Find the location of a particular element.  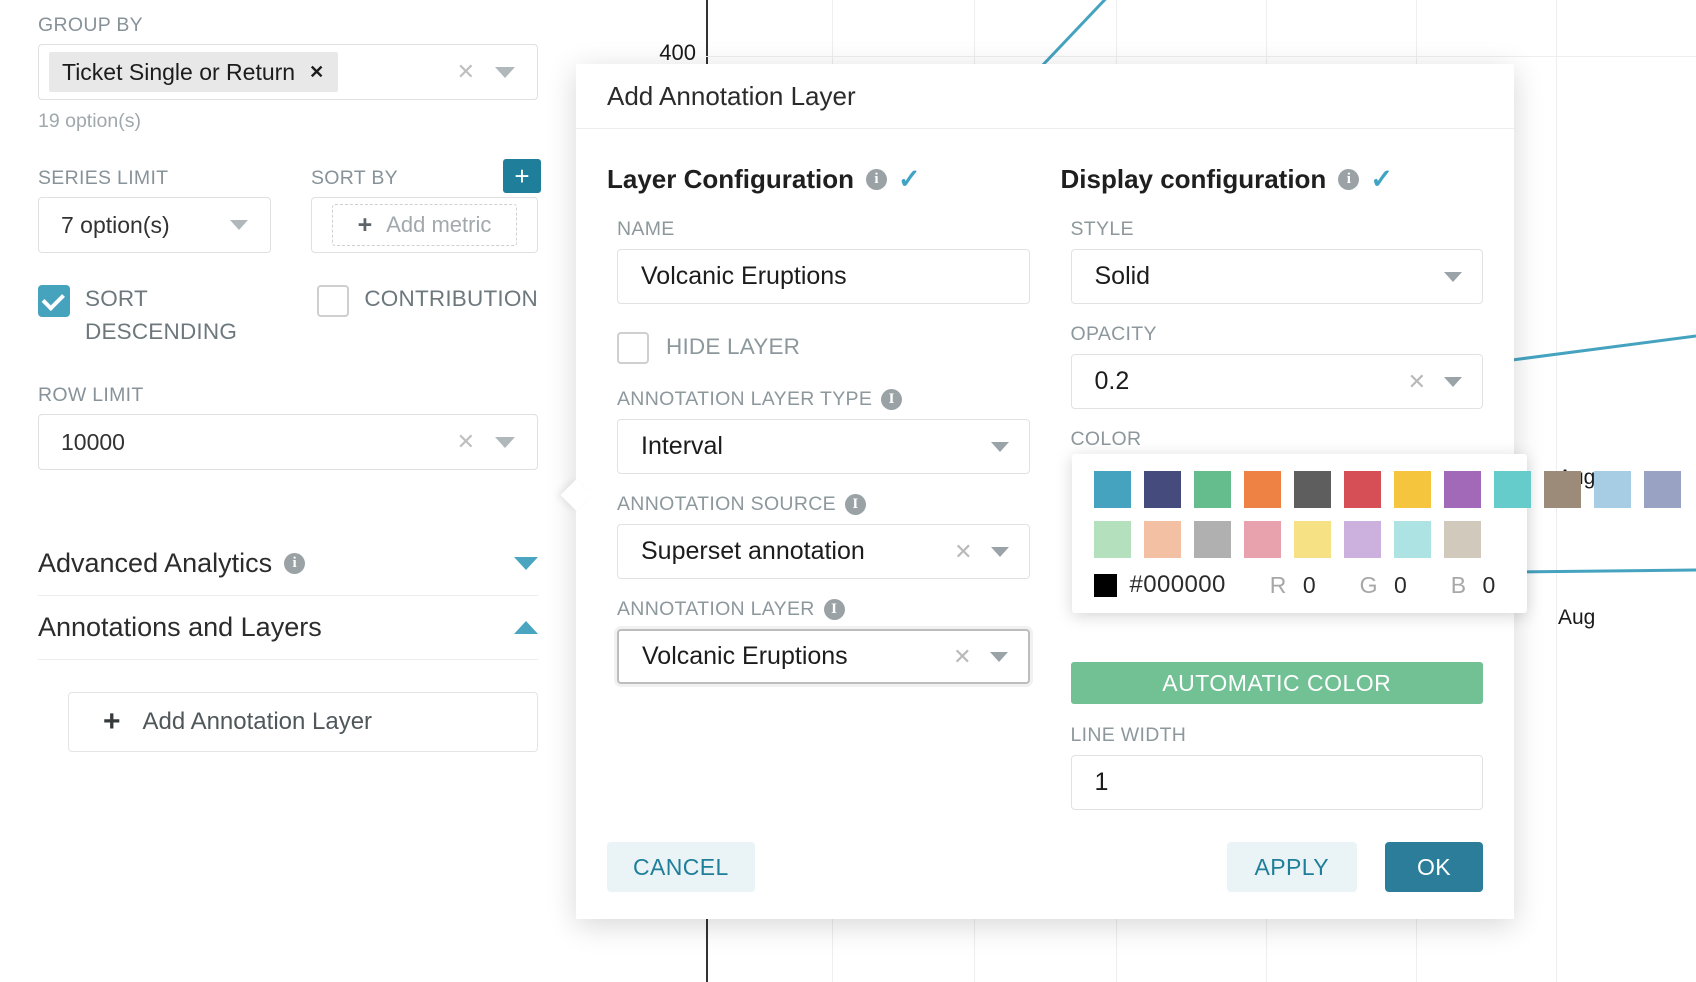

annotation-layer-select: Volcanic Eruptions ✕ is located at coordinates (823, 656).